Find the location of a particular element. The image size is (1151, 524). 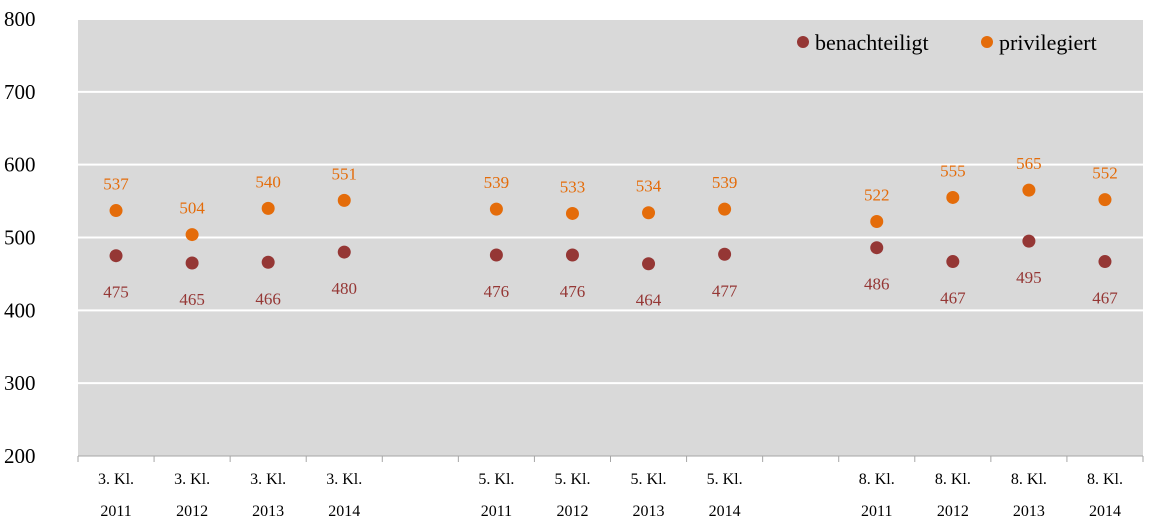

data-label-privilegiert: 522 is located at coordinates (877, 194).